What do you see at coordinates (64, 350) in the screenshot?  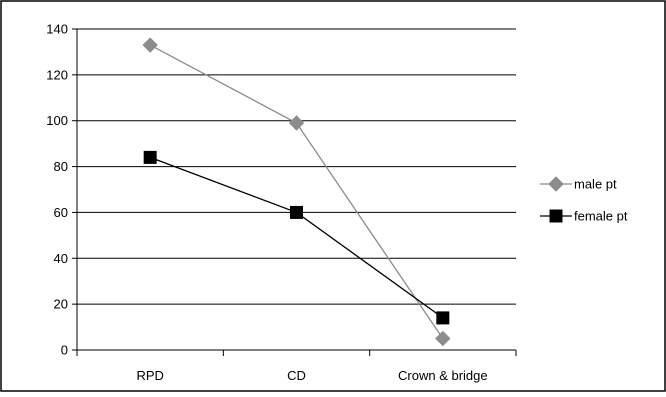 I see `y-tick-label: 0` at bounding box center [64, 350].